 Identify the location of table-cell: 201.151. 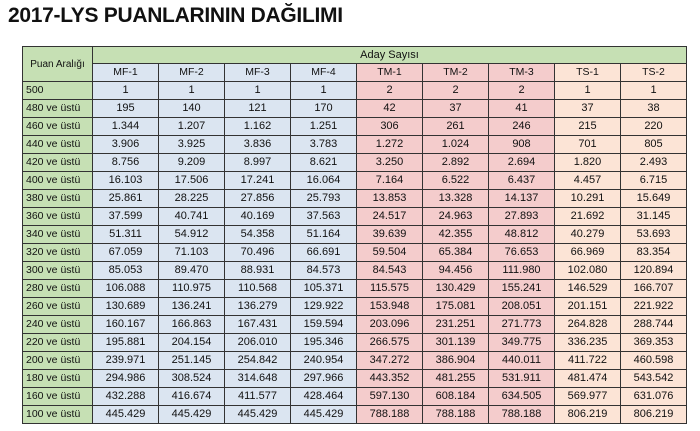
(587, 306).